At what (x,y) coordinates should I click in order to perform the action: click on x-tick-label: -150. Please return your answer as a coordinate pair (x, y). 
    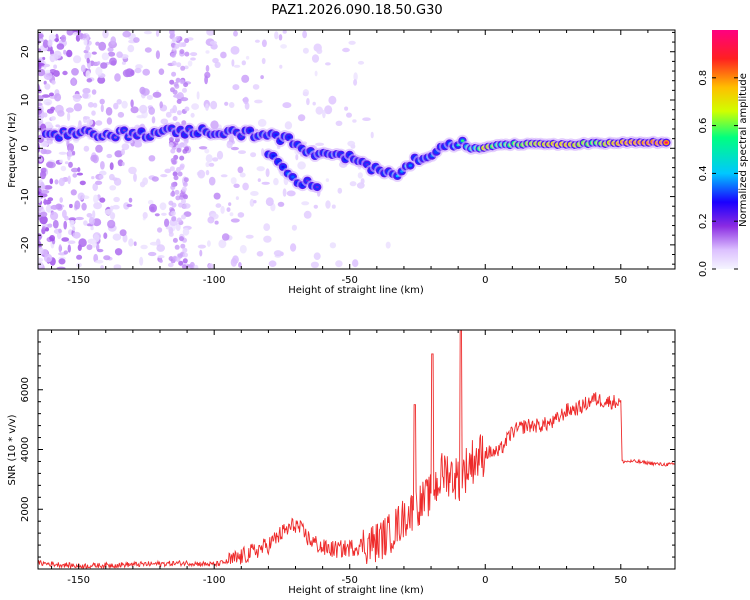
    Looking at the image, I should click on (78, 580).